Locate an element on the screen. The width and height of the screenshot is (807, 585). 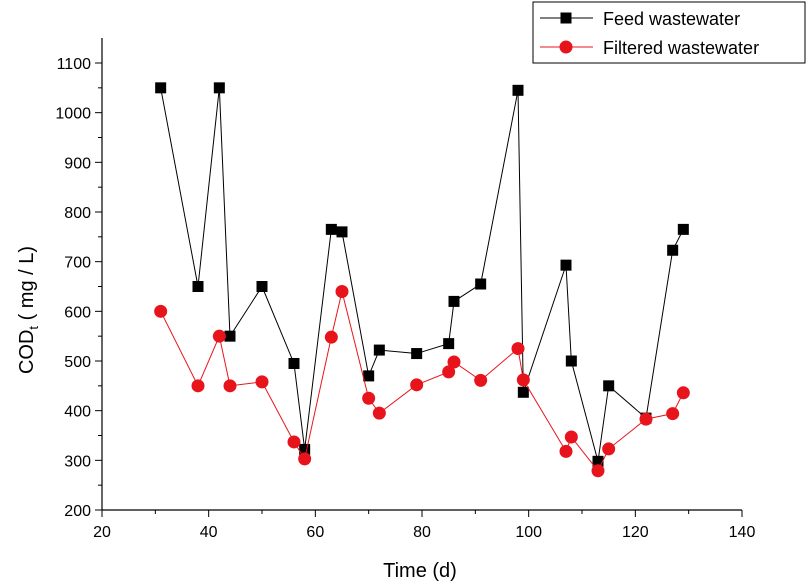
x-tick-label: 80 is located at coordinates (422, 532).